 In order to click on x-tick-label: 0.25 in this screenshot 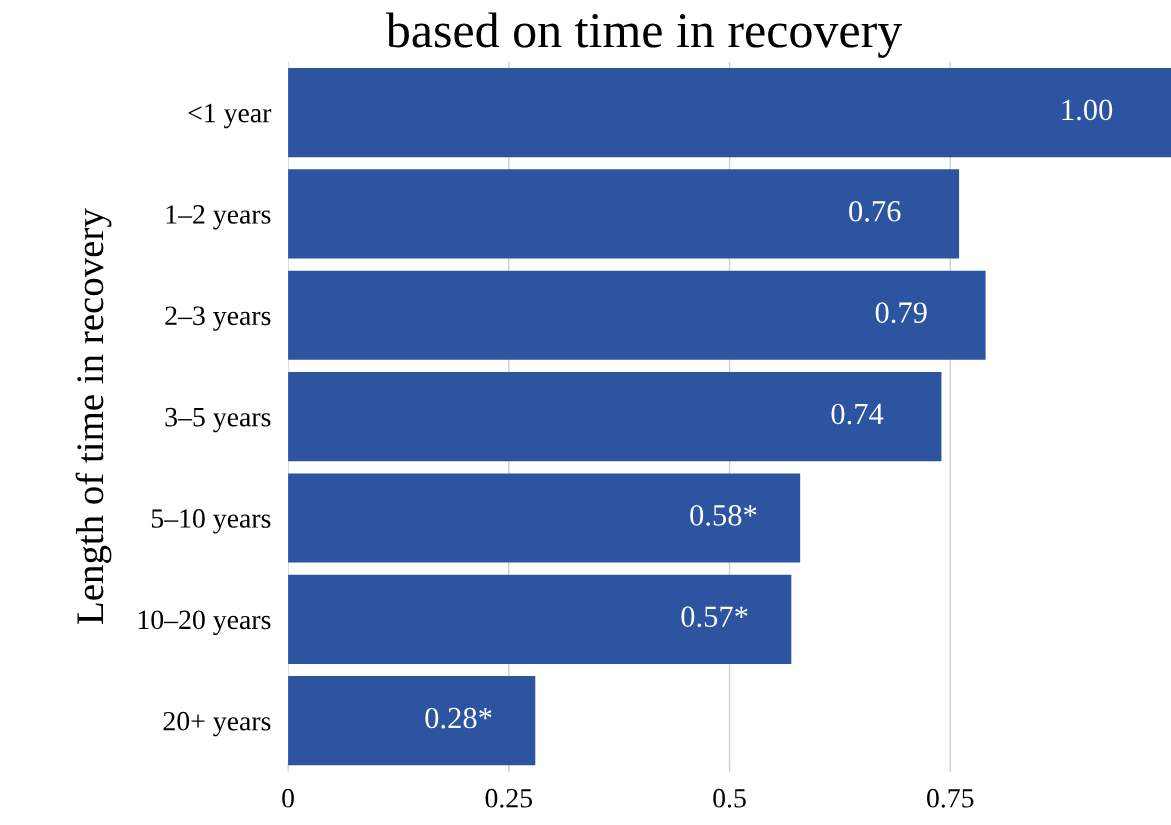, I will do `click(509, 798)`.